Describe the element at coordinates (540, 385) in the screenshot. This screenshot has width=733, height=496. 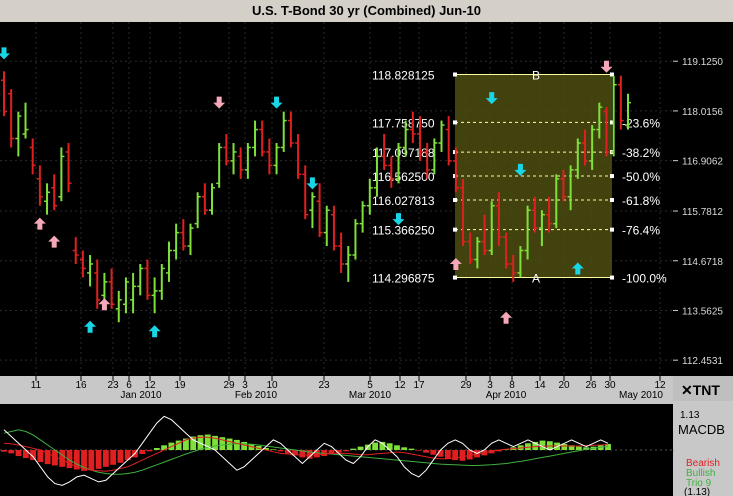
I see `date-tick-label: 14` at that location.